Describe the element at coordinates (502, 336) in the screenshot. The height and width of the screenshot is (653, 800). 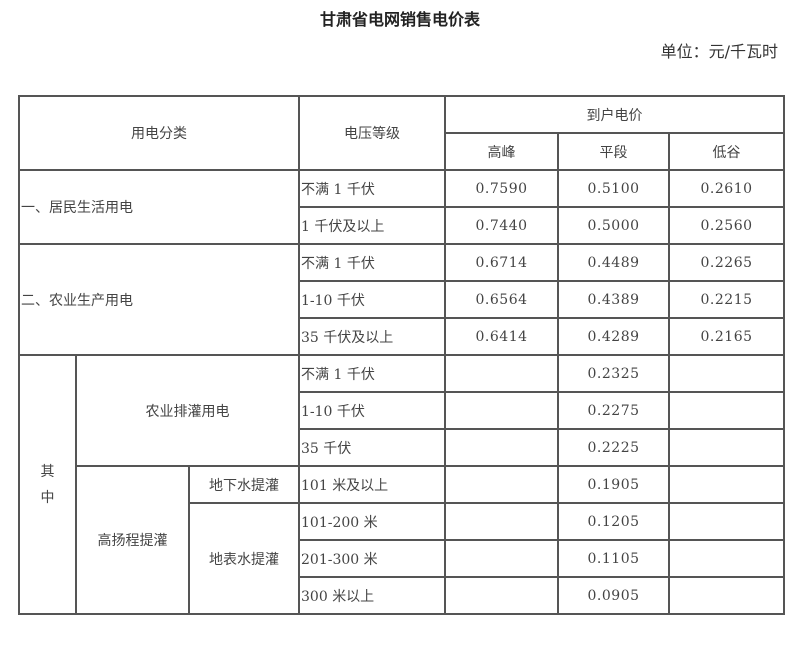
I see `peak-cell: 0.6414` at that location.